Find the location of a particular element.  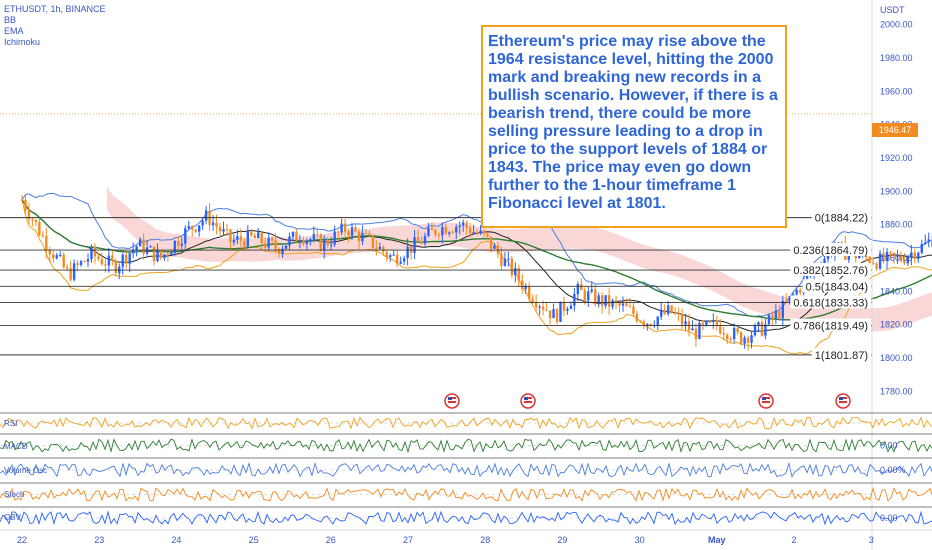

y-tick-label: 1880.00 is located at coordinates (896, 225).